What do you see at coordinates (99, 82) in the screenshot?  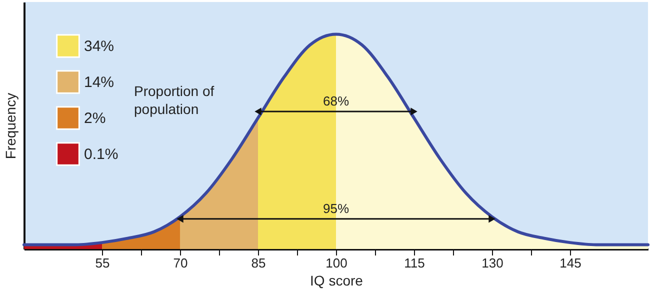 I see `legend-label: 14%` at bounding box center [99, 82].